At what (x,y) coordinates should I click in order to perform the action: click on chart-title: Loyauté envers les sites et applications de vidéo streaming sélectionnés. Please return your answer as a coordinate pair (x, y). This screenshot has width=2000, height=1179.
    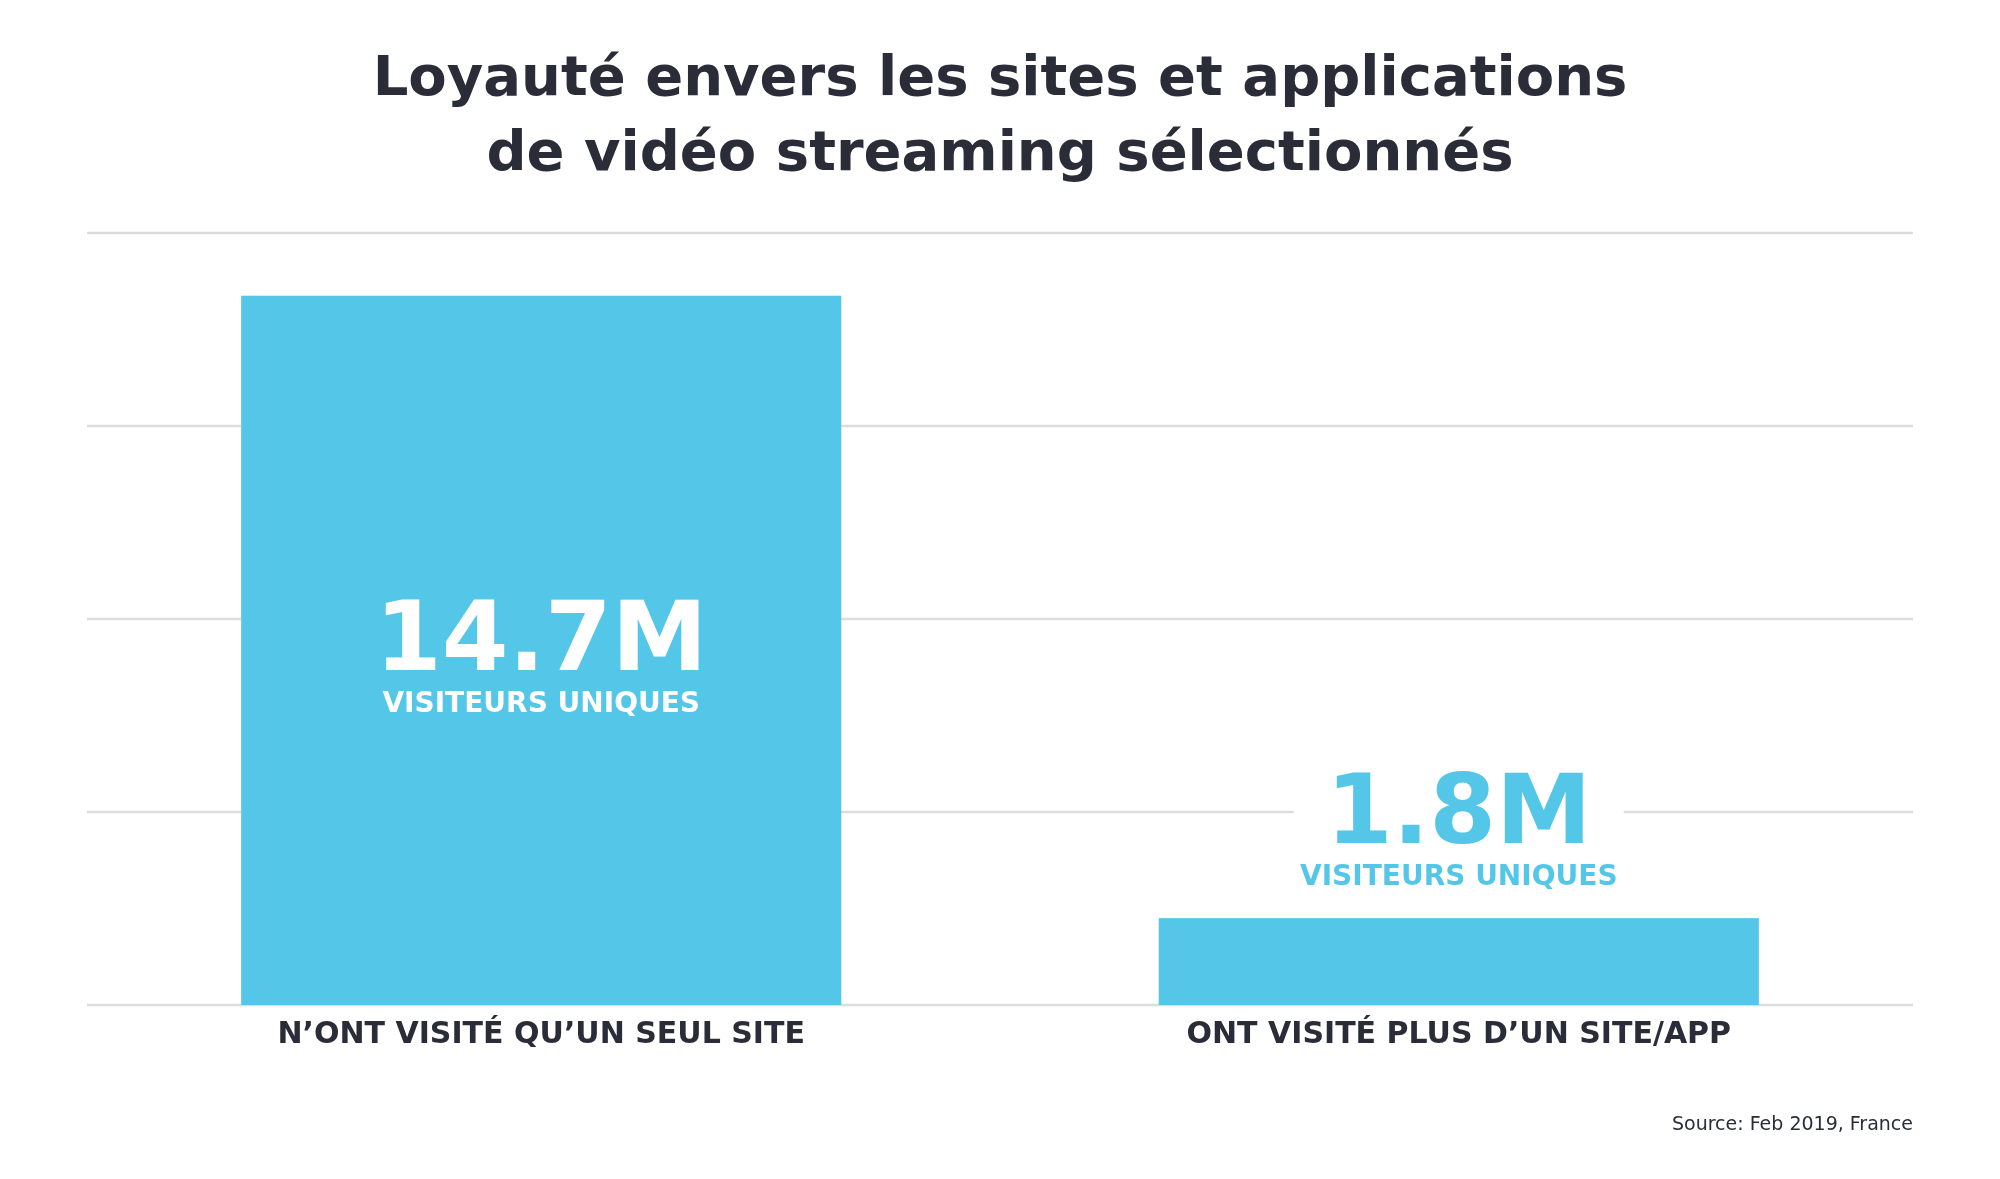
    Looking at the image, I should click on (1000, 113).